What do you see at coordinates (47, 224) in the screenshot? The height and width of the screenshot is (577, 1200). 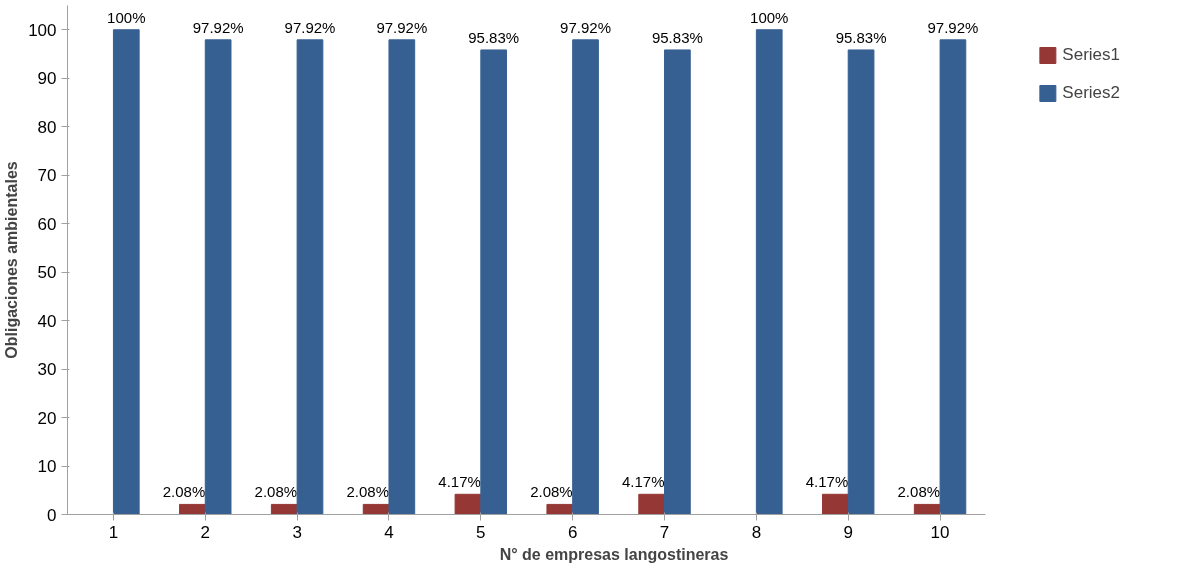 I see `y-tick-label: 60` at bounding box center [47, 224].